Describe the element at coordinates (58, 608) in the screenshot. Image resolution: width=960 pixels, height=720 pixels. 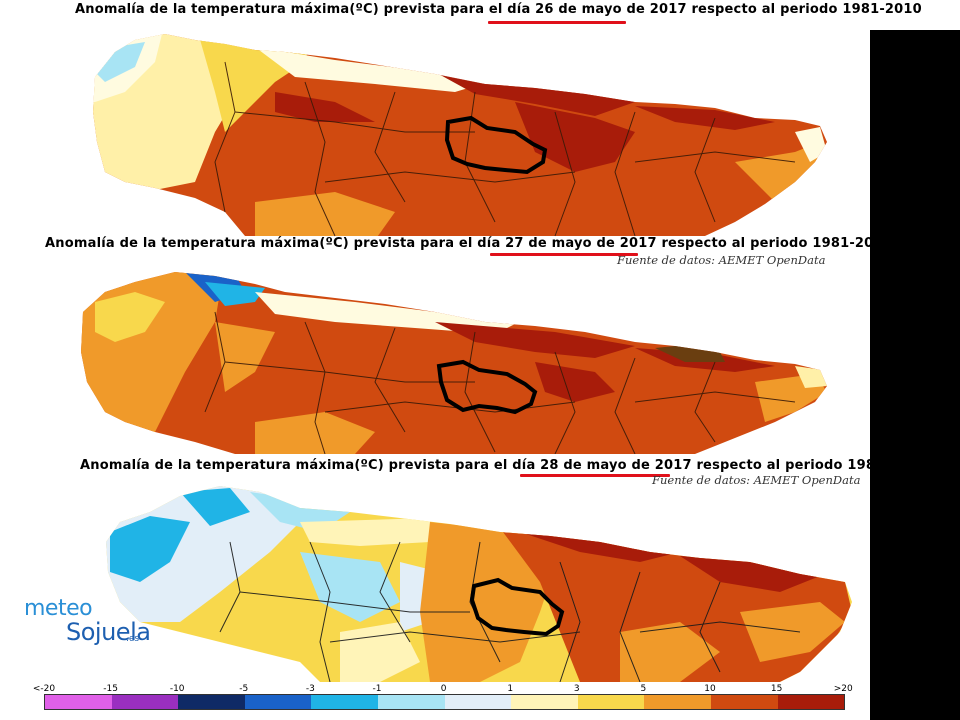
I see `logo-line1: meteo` at that location.